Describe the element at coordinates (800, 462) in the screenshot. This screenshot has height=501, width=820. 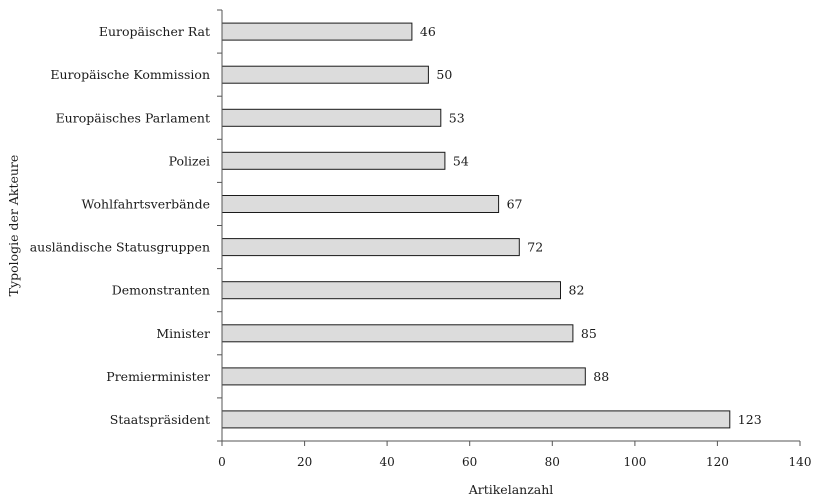
I see `x-tick-label-140: 140` at that location.